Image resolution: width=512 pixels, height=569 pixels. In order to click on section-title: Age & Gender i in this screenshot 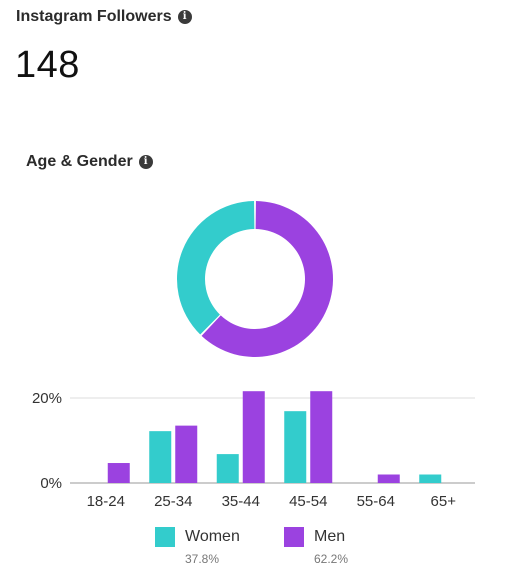, I will do `click(89, 162)`.